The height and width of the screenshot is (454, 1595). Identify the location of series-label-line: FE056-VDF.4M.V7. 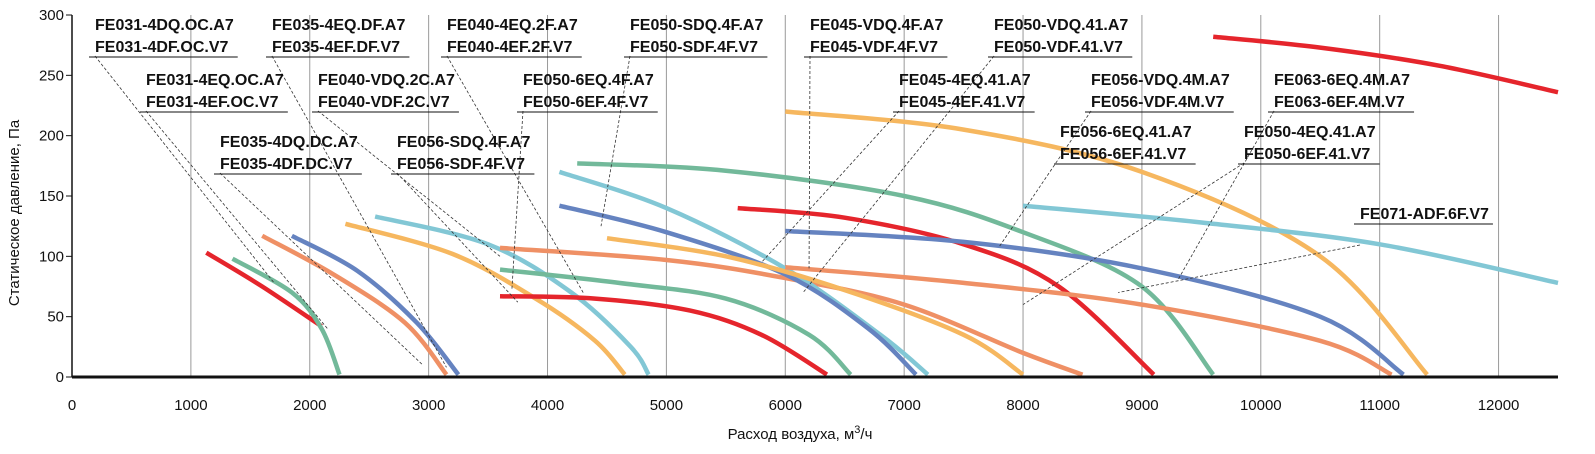
(1157, 102).